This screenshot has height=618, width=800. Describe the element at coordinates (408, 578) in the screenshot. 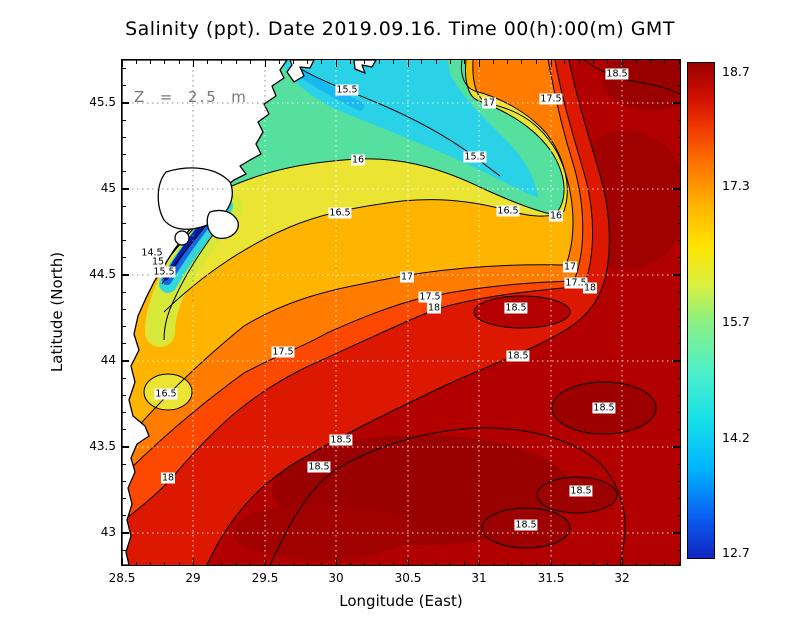

I see `x-tick-label: 30.5` at that location.